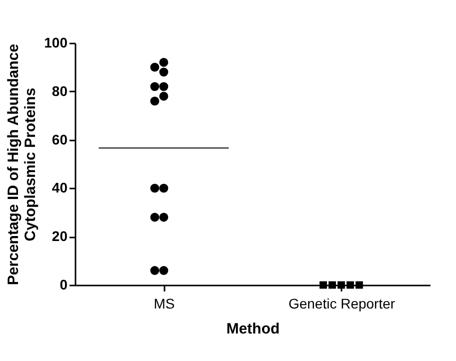  I want to click on y-tick-label: 60, so click(60, 139).